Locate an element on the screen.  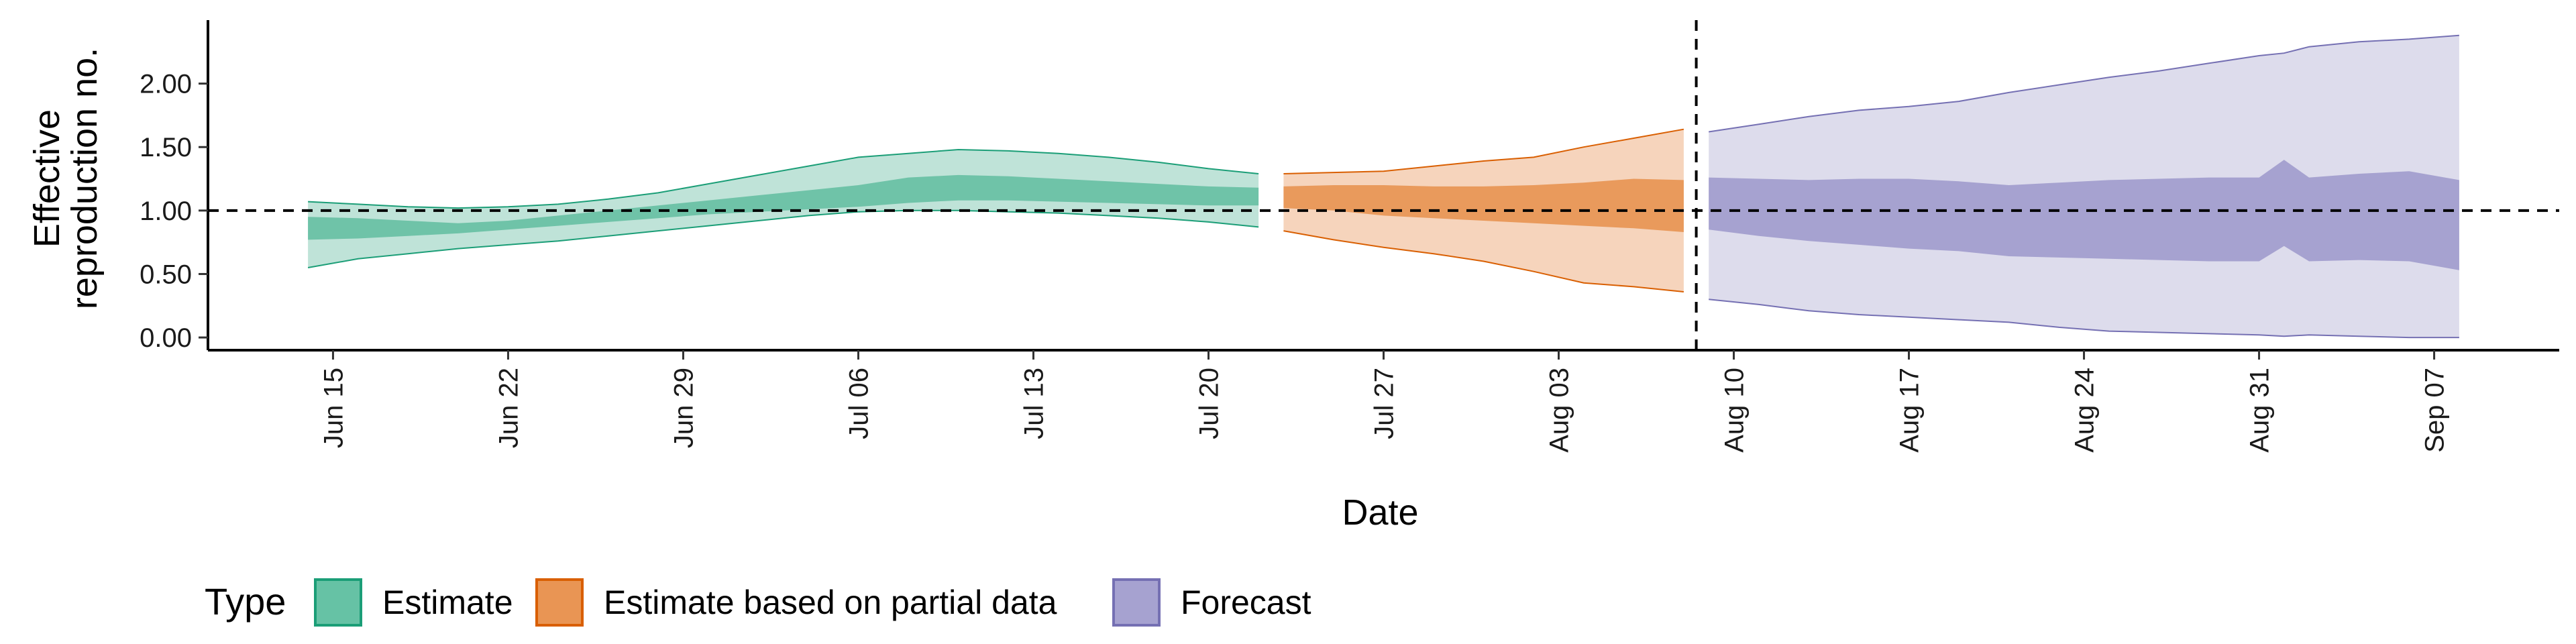
y-axis-title: Effectivereproduction no. is located at coordinates (66, 178).